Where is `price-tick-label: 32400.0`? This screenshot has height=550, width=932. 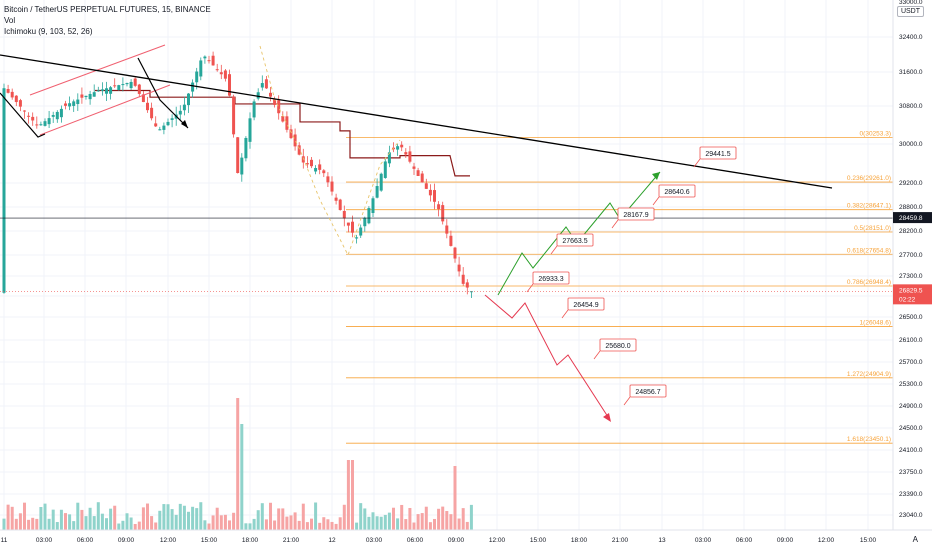
price-tick-label: 32400.0 is located at coordinates (911, 37).